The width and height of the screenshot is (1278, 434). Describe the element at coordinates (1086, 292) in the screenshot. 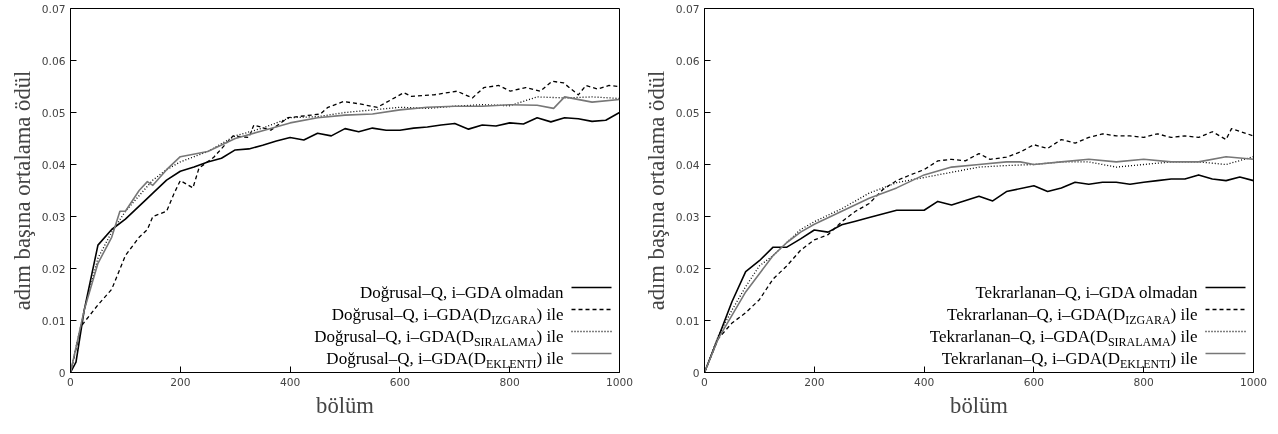

I see `legend-label: Tekrarlanan–Q, i–GDA olmadan` at that location.